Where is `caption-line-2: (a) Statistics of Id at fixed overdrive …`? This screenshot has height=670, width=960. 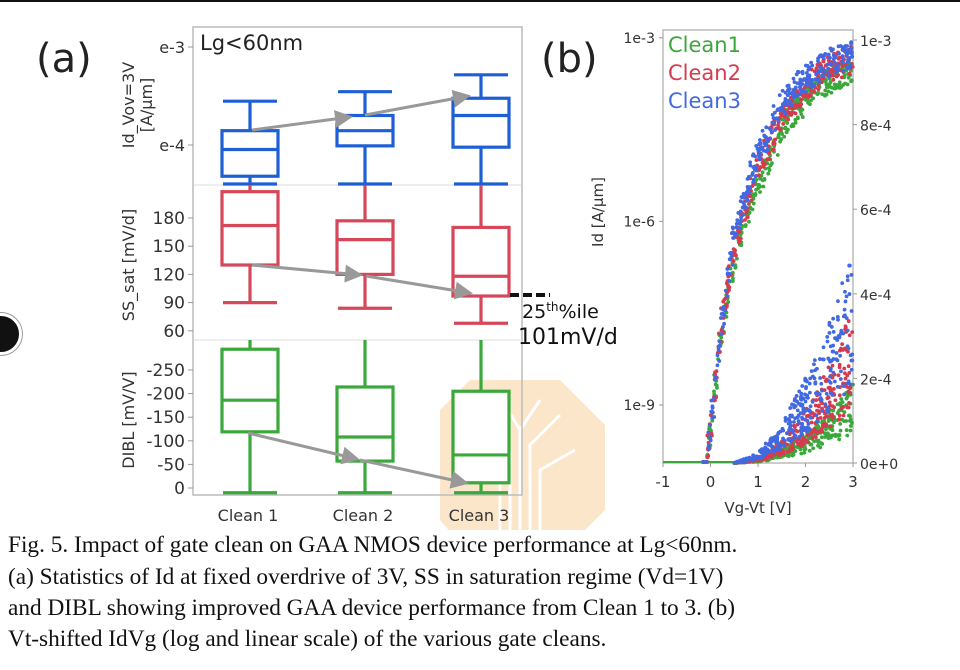
caption-line-2: (a) Statistics of Id at fixed overdrive … is located at coordinates (366, 577).